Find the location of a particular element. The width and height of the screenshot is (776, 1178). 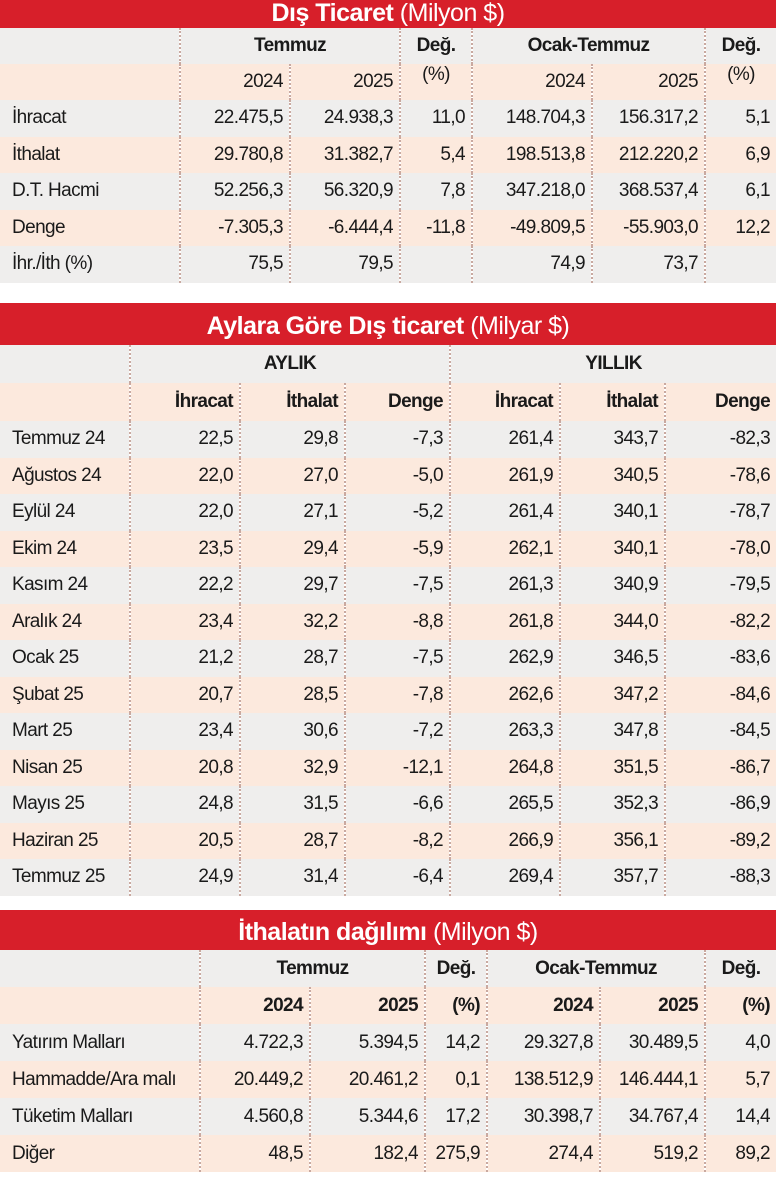

table-title: Dış Ticaret is located at coordinates (332, 13).